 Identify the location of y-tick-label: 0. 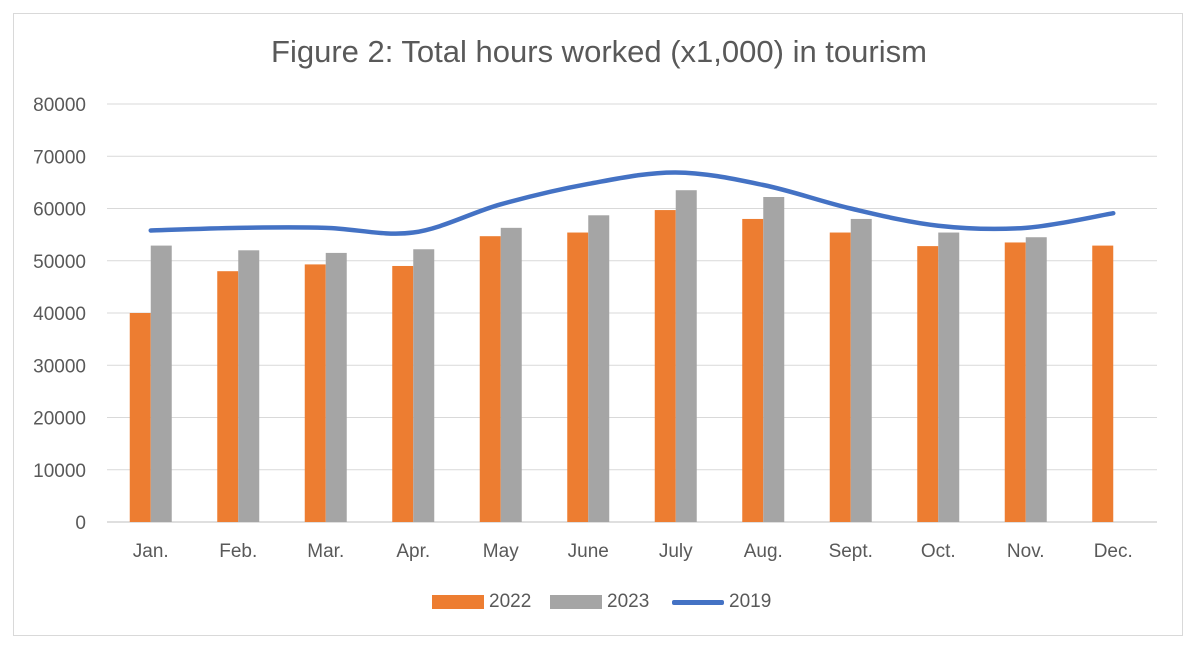
(80, 523).